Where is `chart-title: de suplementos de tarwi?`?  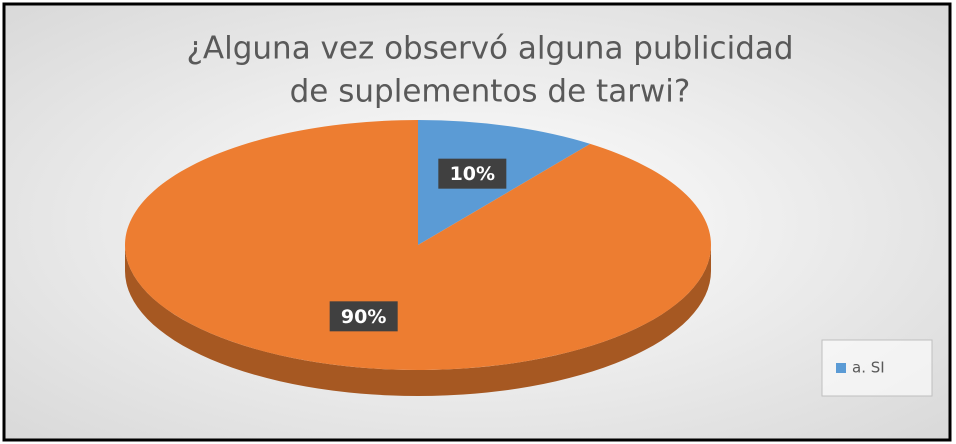 chart-title: de suplementos de tarwi? is located at coordinates (490, 92).